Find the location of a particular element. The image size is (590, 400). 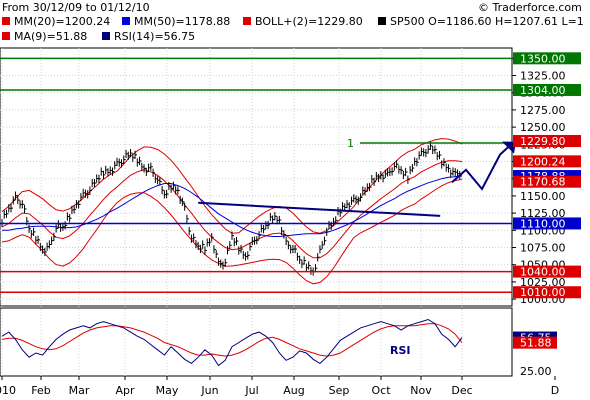

x-tick-label: 2010 is located at coordinates (8, 390).